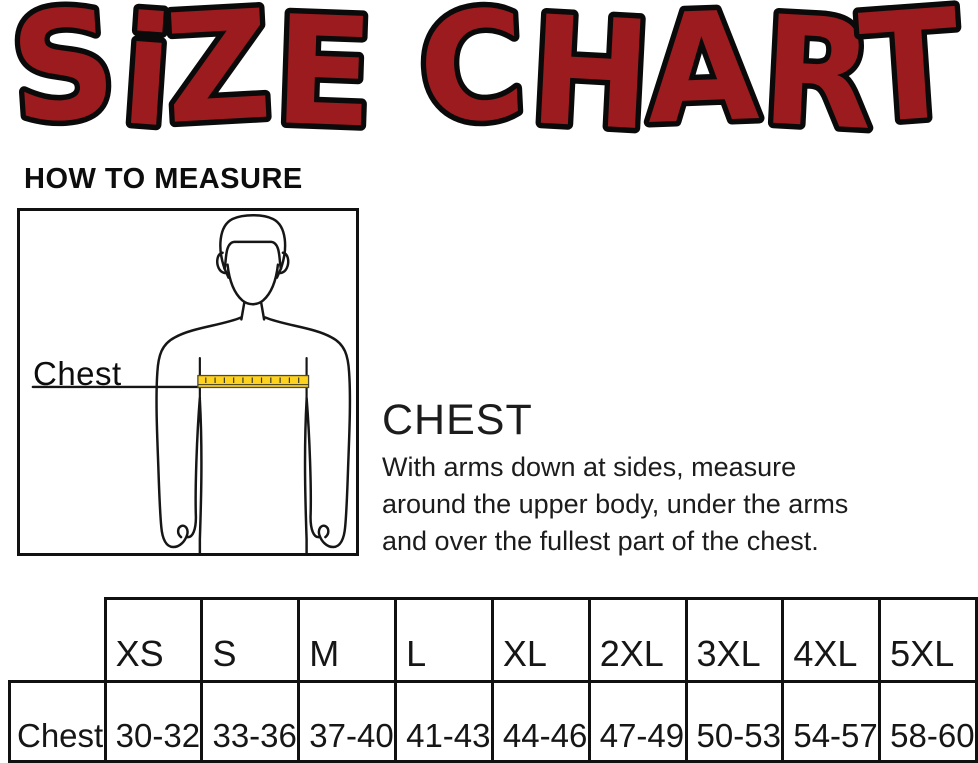  What do you see at coordinates (831, 640) in the screenshot?
I see `size-column-header: 4XL` at bounding box center [831, 640].